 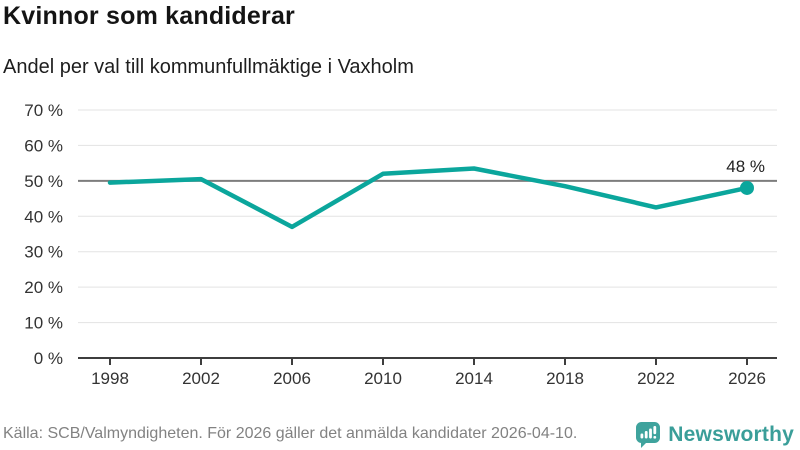 What do you see at coordinates (201, 378) in the screenshot?
I see `x-axis-tick-label: 2002` at bounding box center [201, 378].